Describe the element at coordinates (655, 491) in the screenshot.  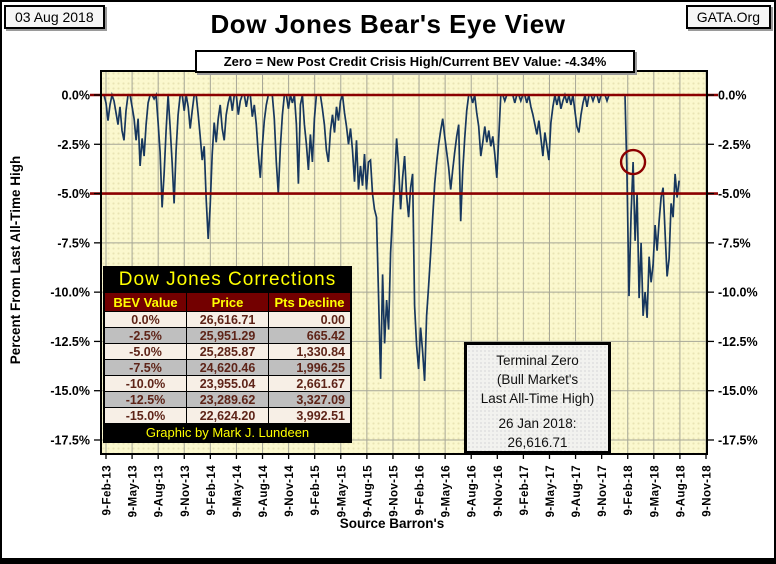
I see `x-axis-tick-label: 9-May-18` at that location.